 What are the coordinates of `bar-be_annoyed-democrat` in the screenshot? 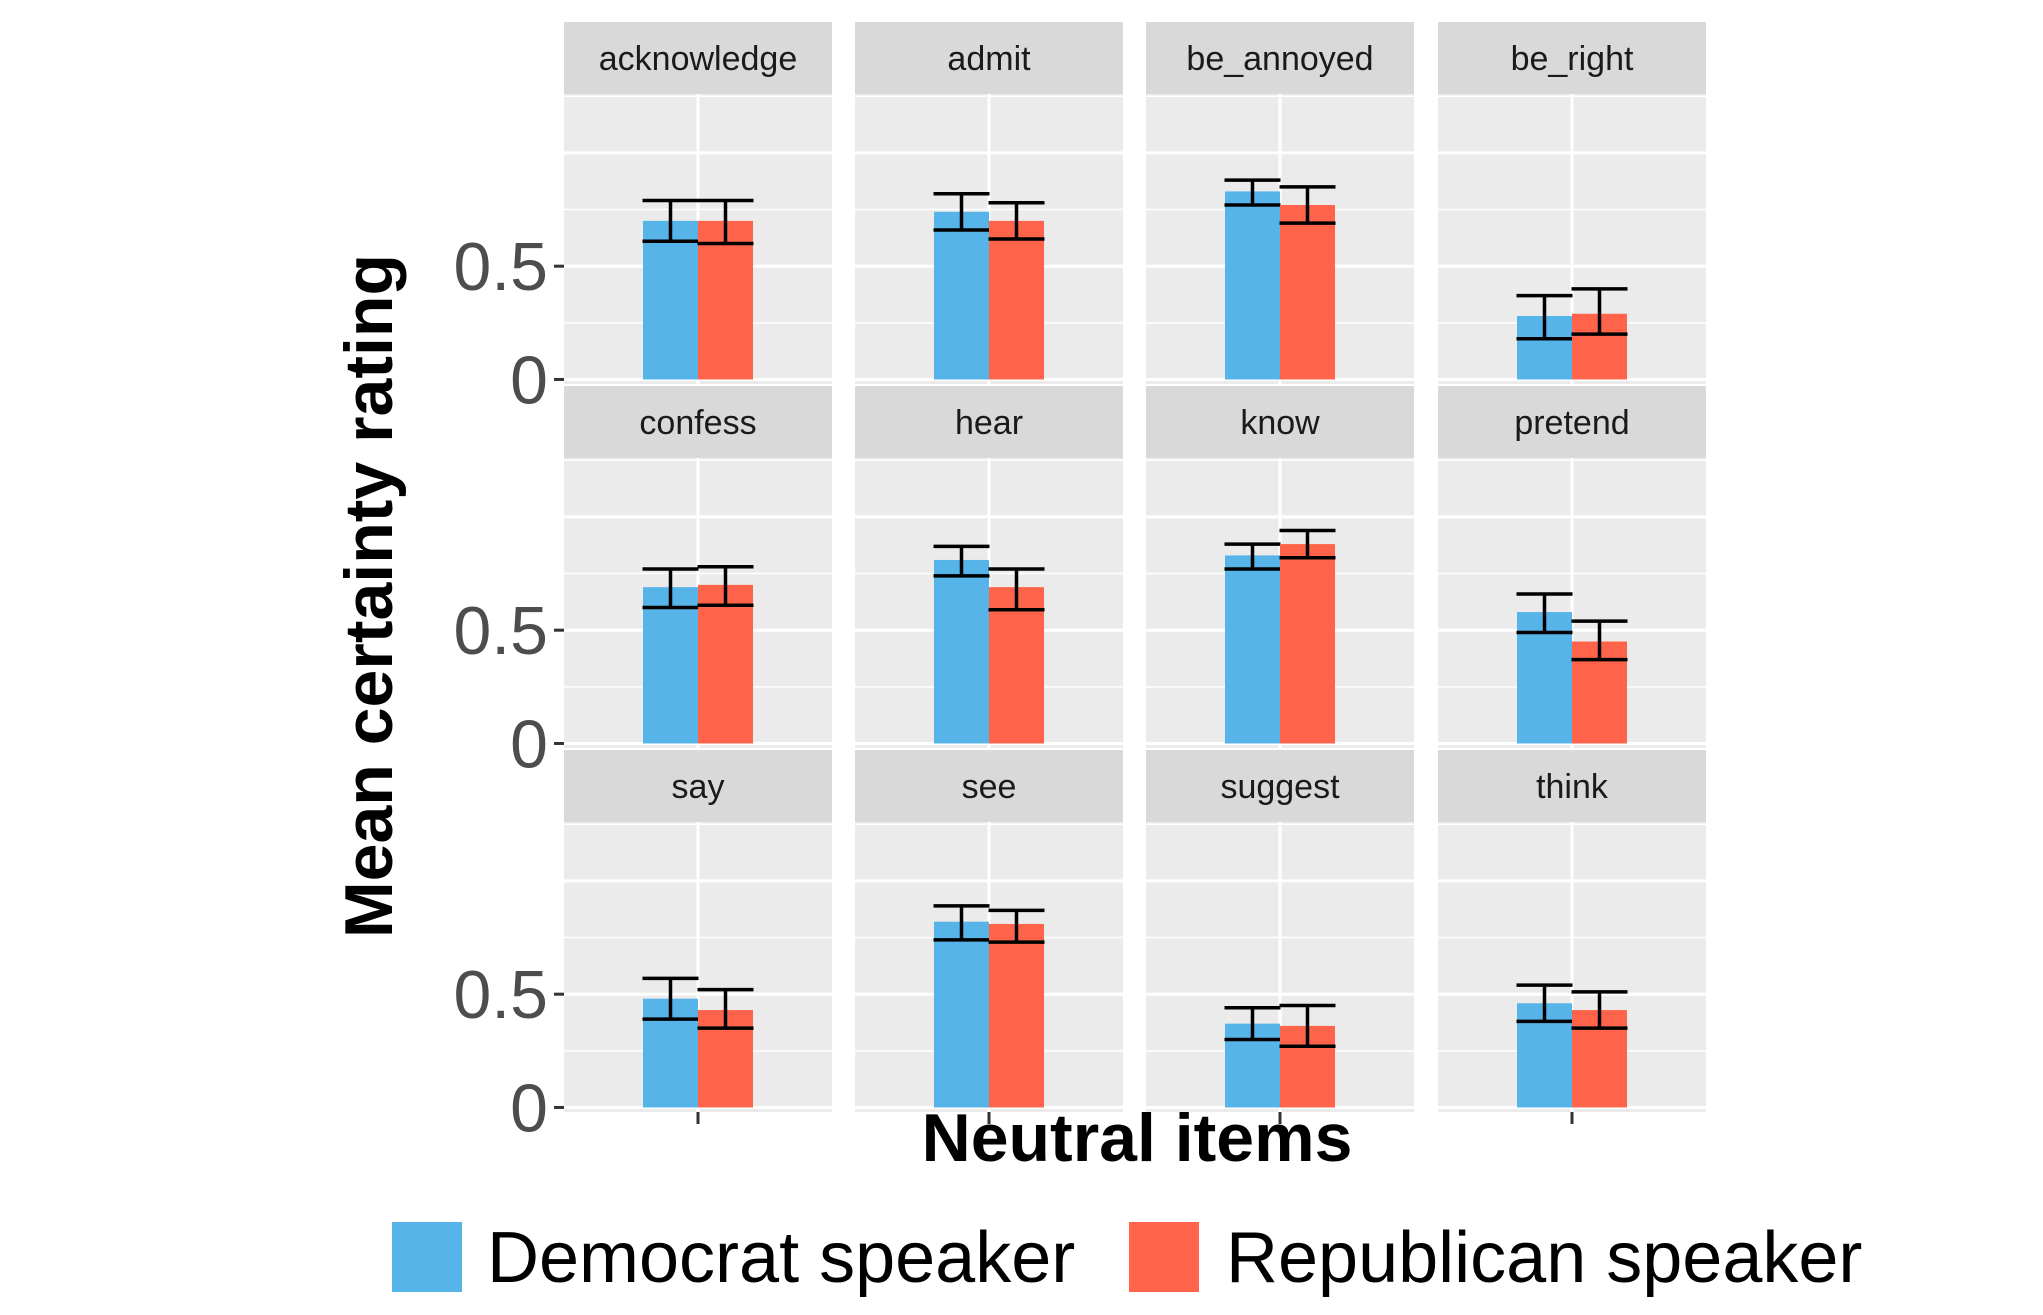 It's located at (1252, 285).